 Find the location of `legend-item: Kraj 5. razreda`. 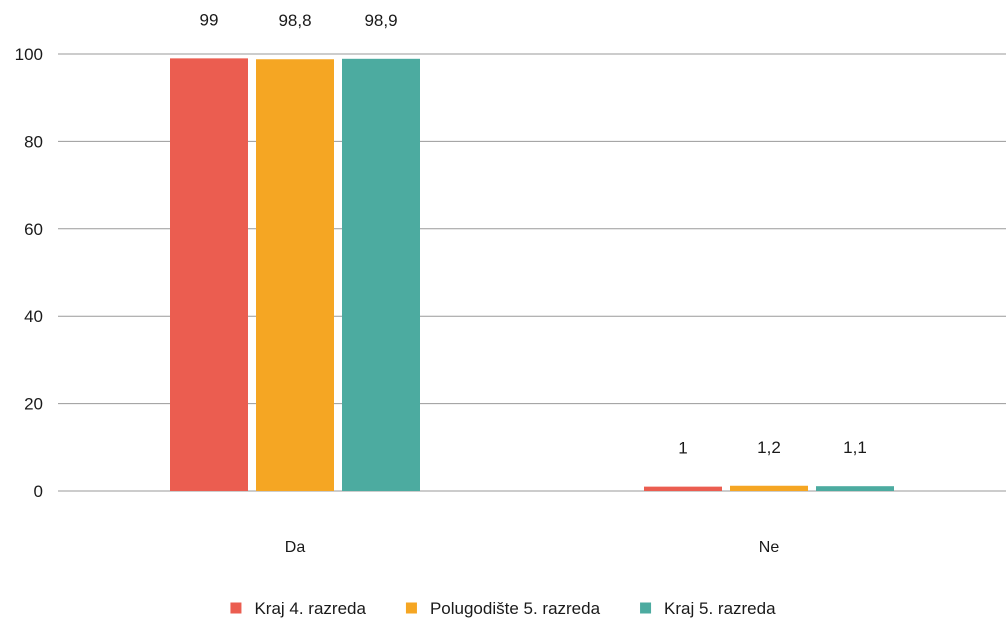

legend-item: Kraj 5. razreda is located at coordinates (708, 608).